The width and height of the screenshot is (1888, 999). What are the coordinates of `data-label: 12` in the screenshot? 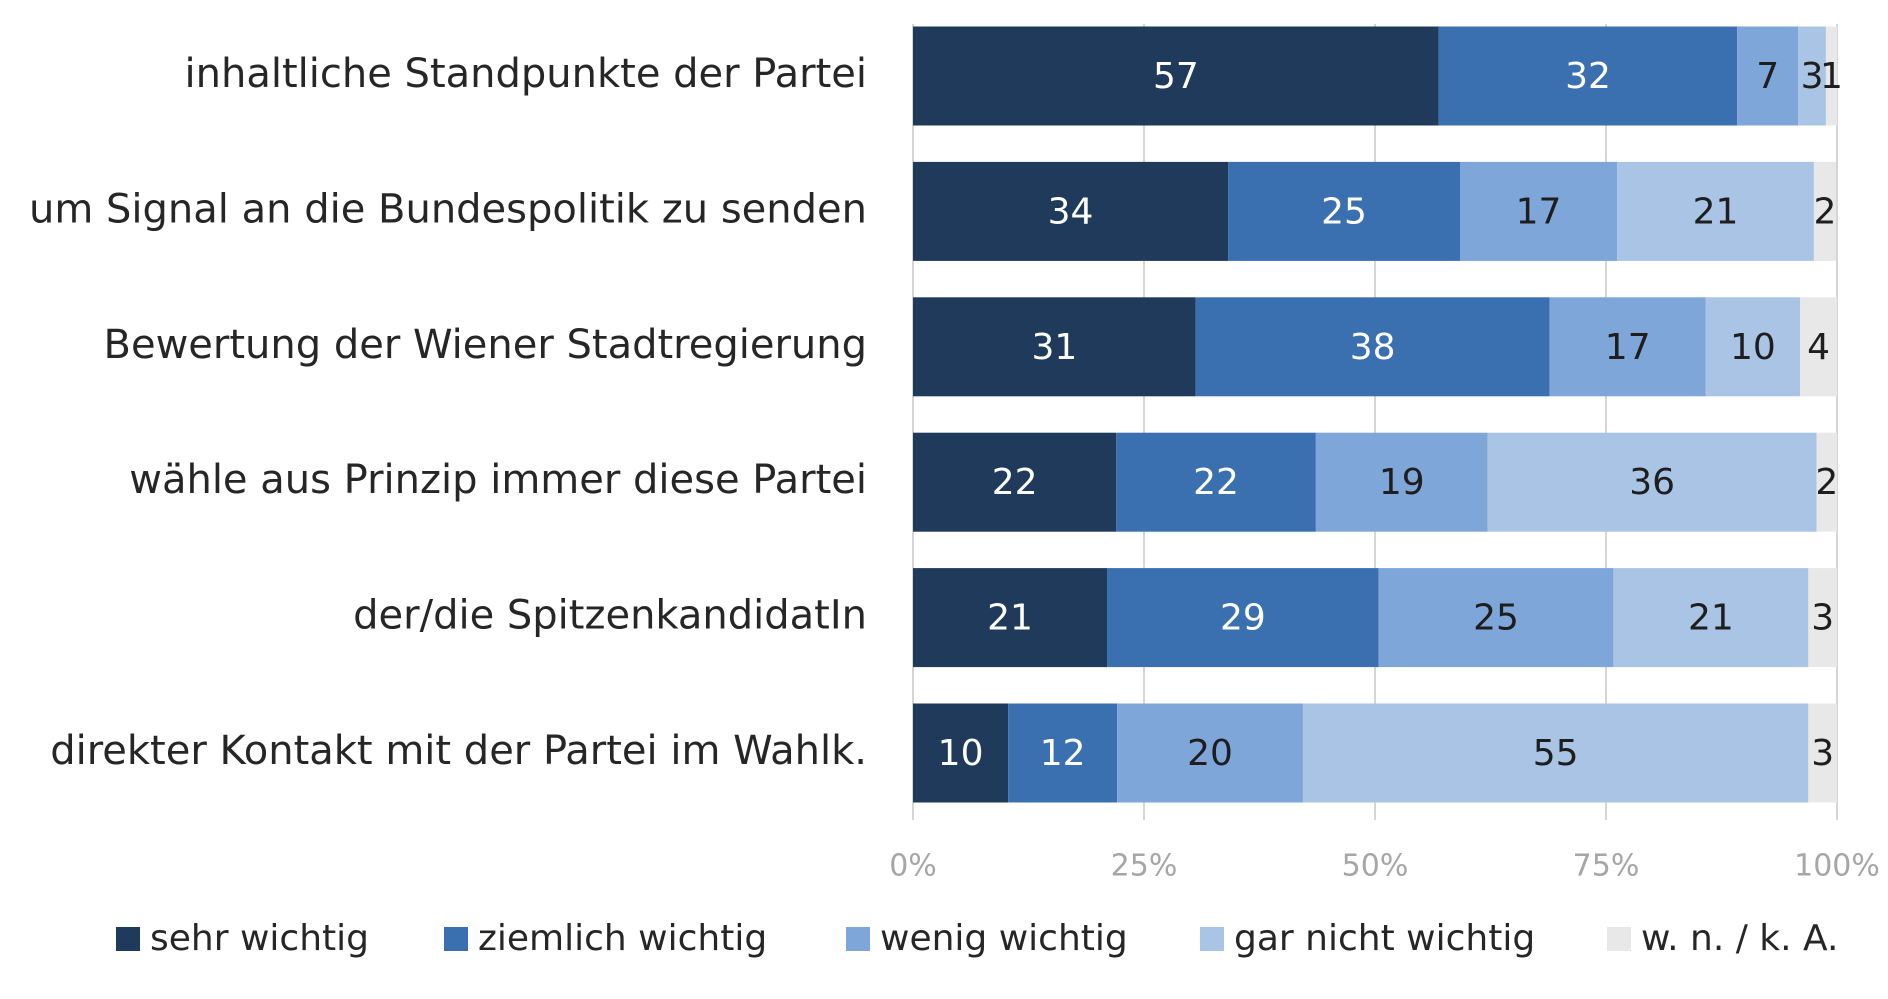 It's located at (1063, 753).